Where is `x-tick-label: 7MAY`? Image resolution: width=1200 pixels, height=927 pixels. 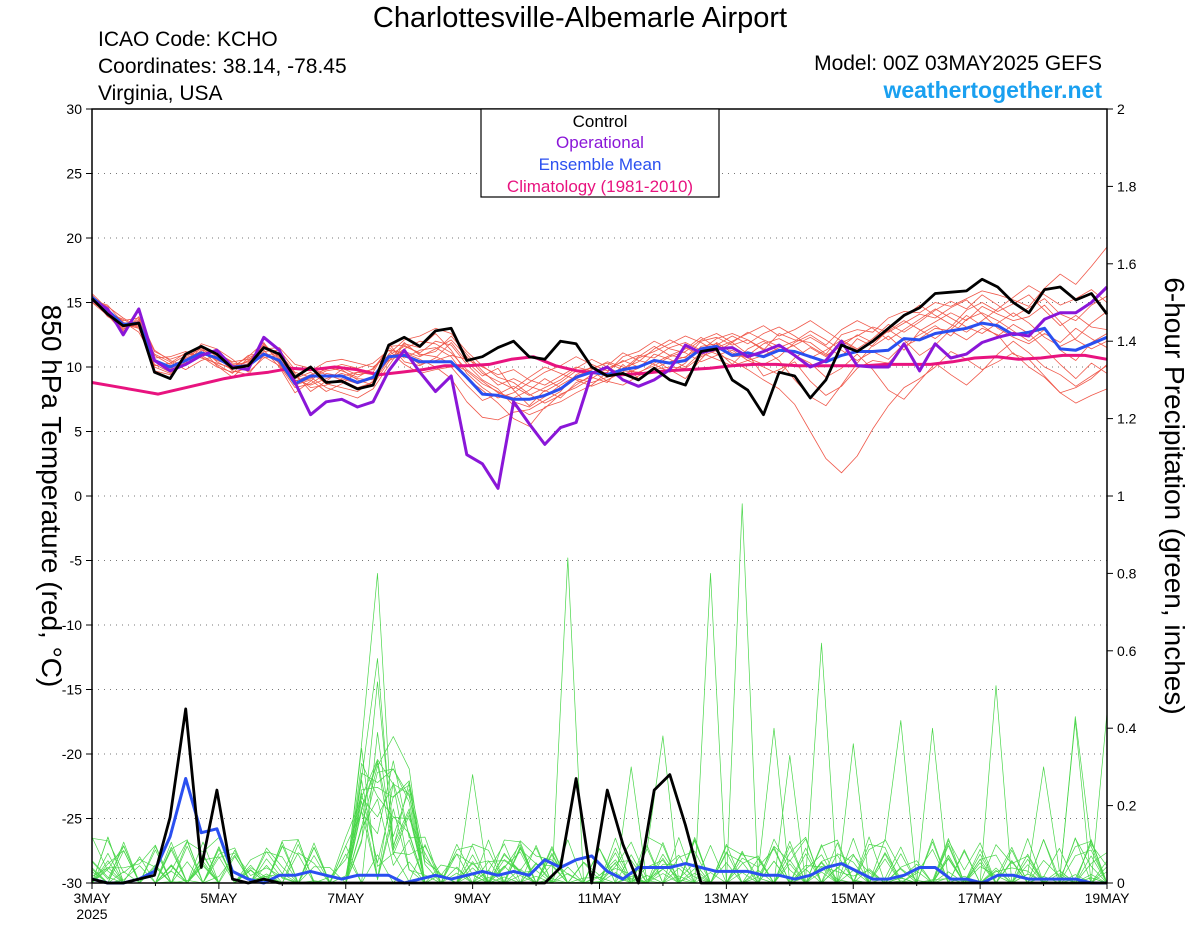 x-tick-label: 7MAY is located at coordinates (346, 898).